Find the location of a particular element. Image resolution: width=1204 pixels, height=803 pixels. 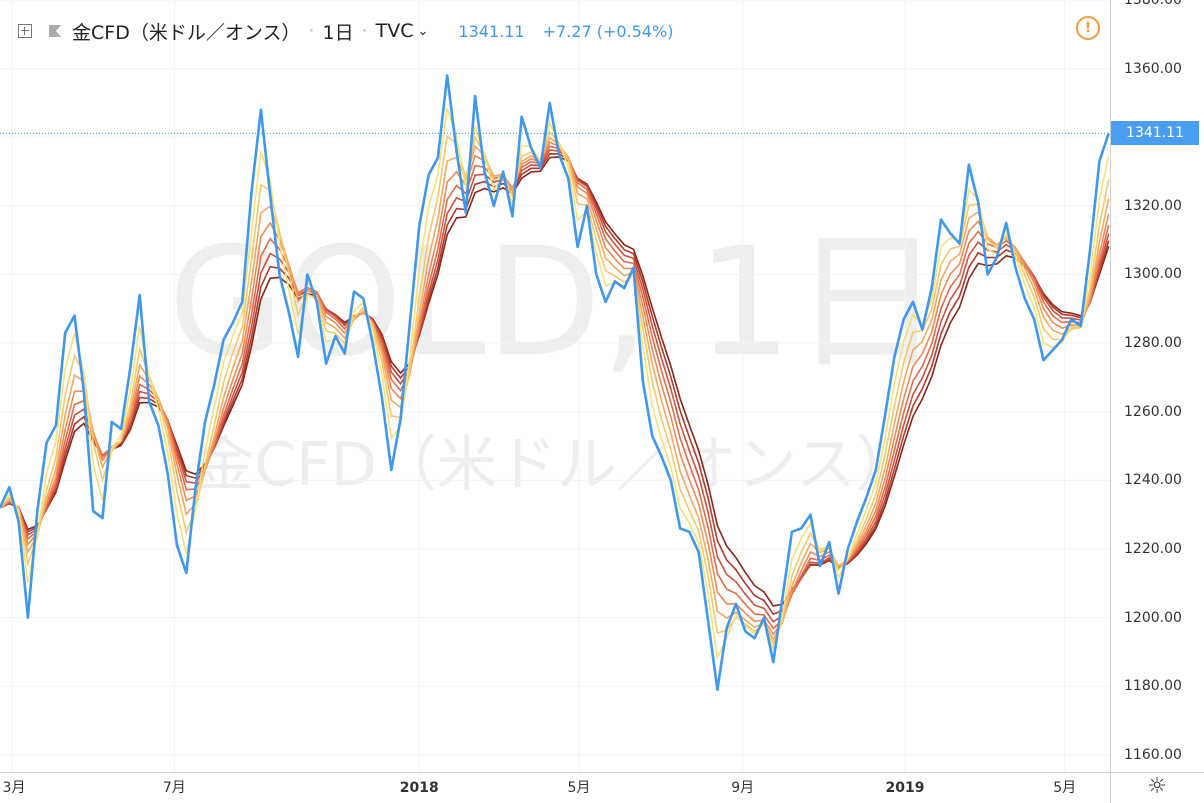

alert-icon: ! is located at coordinates (1088, 28).